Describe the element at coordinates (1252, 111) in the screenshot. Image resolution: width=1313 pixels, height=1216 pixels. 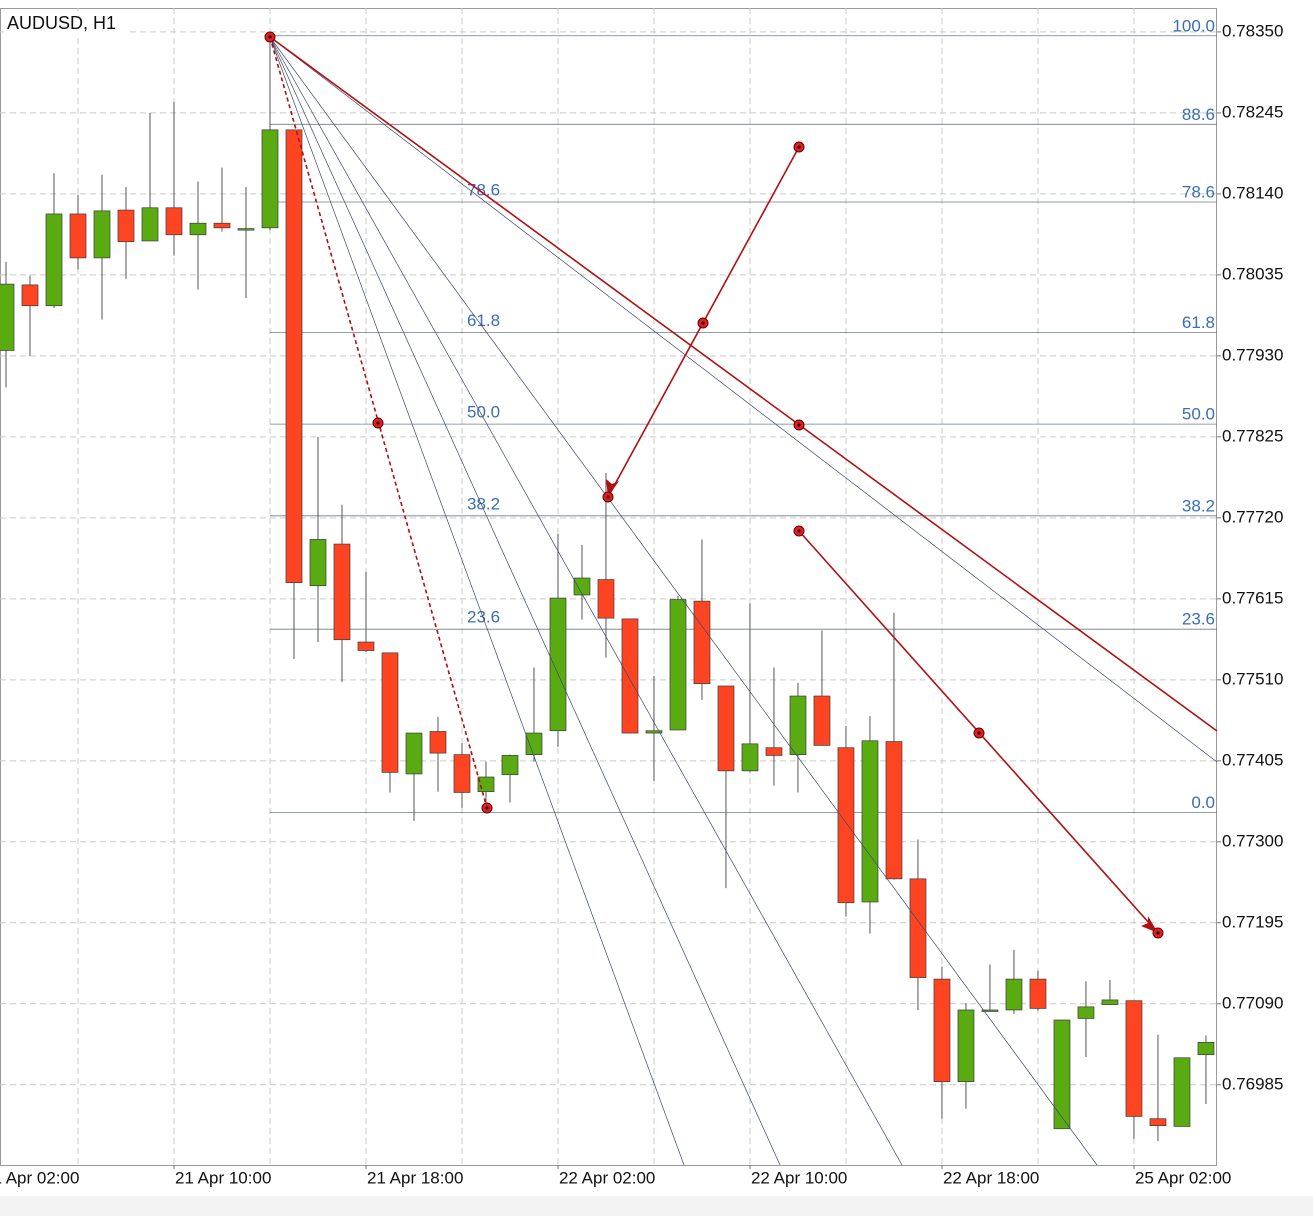
I see `y-tick-label: 0.78245` at that location.